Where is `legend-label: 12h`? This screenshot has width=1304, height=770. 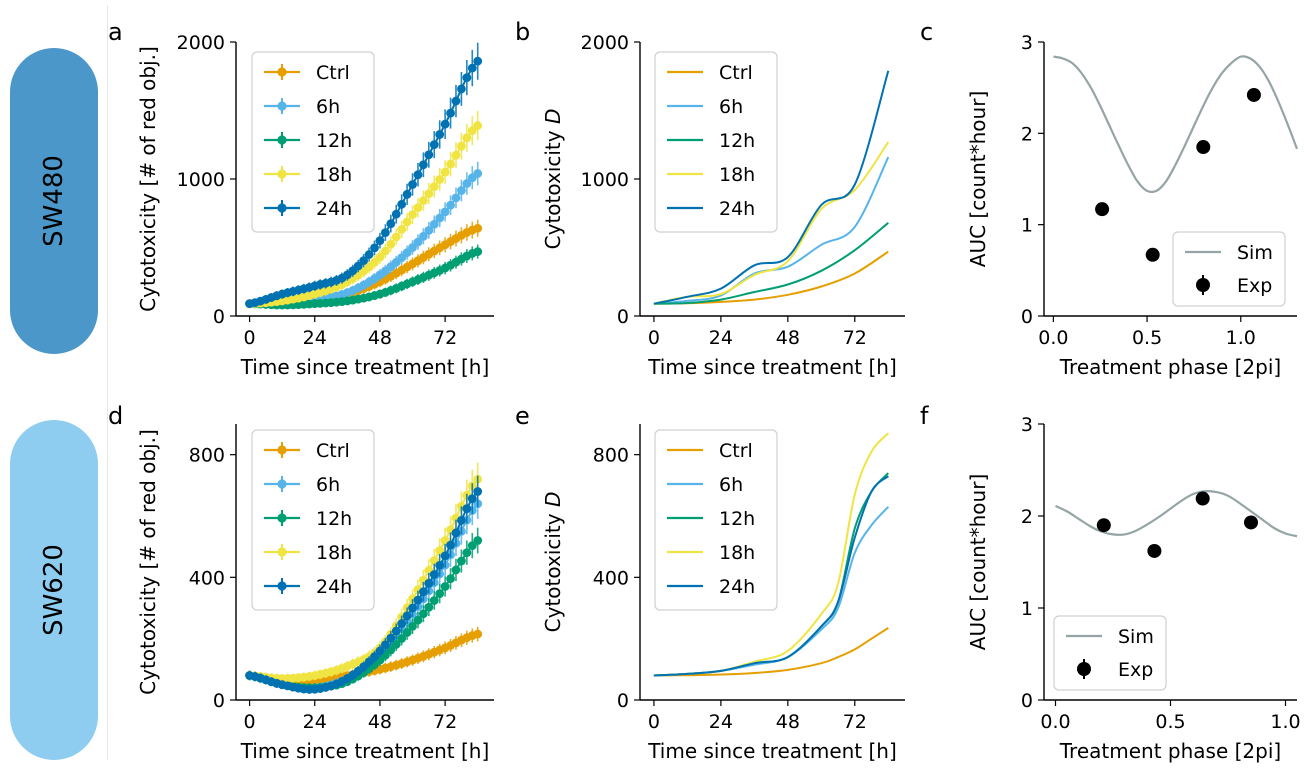
legend-label: 12h is located at coordinates (334, 141).